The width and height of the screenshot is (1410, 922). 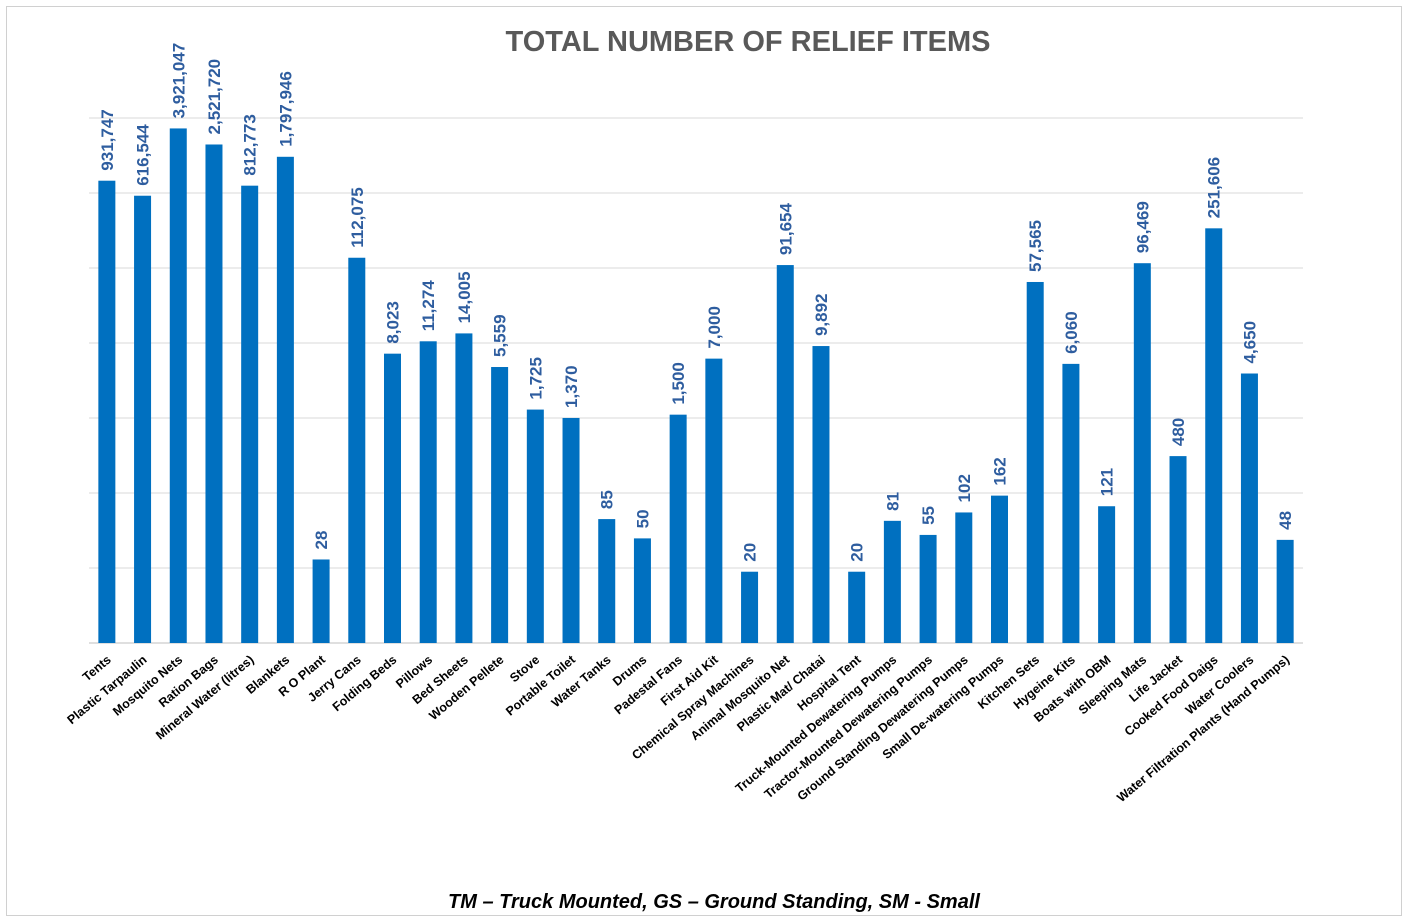 What do you see at coordinates (1214, 187) in the screenshot?
I see `value-label: 251,606` at bounding box center [1214, 187].